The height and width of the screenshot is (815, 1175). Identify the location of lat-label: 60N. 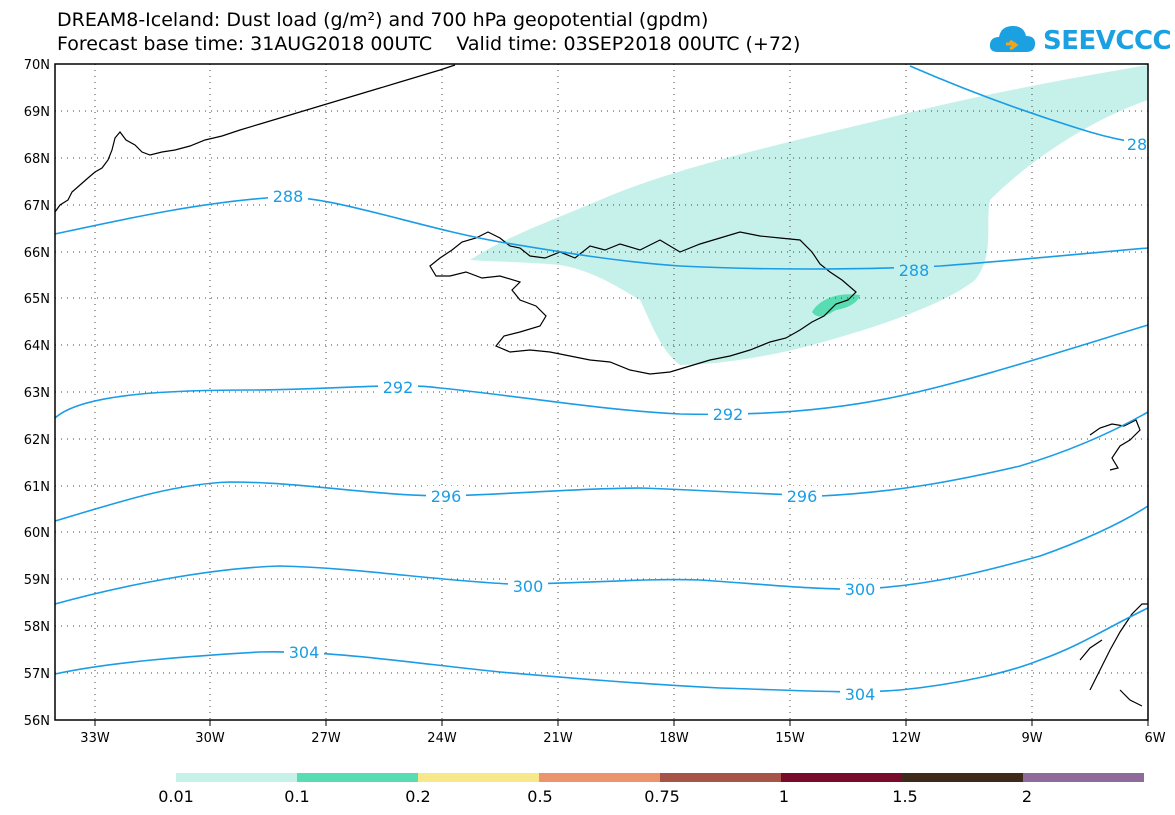
(37, 533).